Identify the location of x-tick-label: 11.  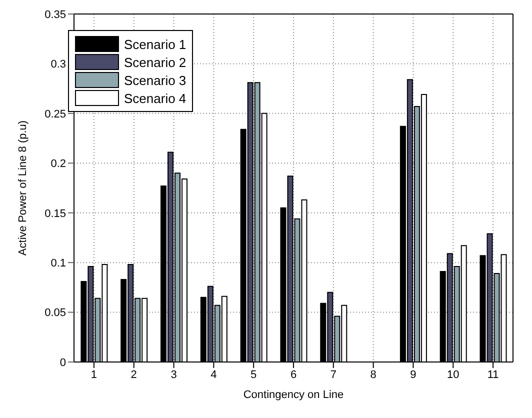
(493, 374).